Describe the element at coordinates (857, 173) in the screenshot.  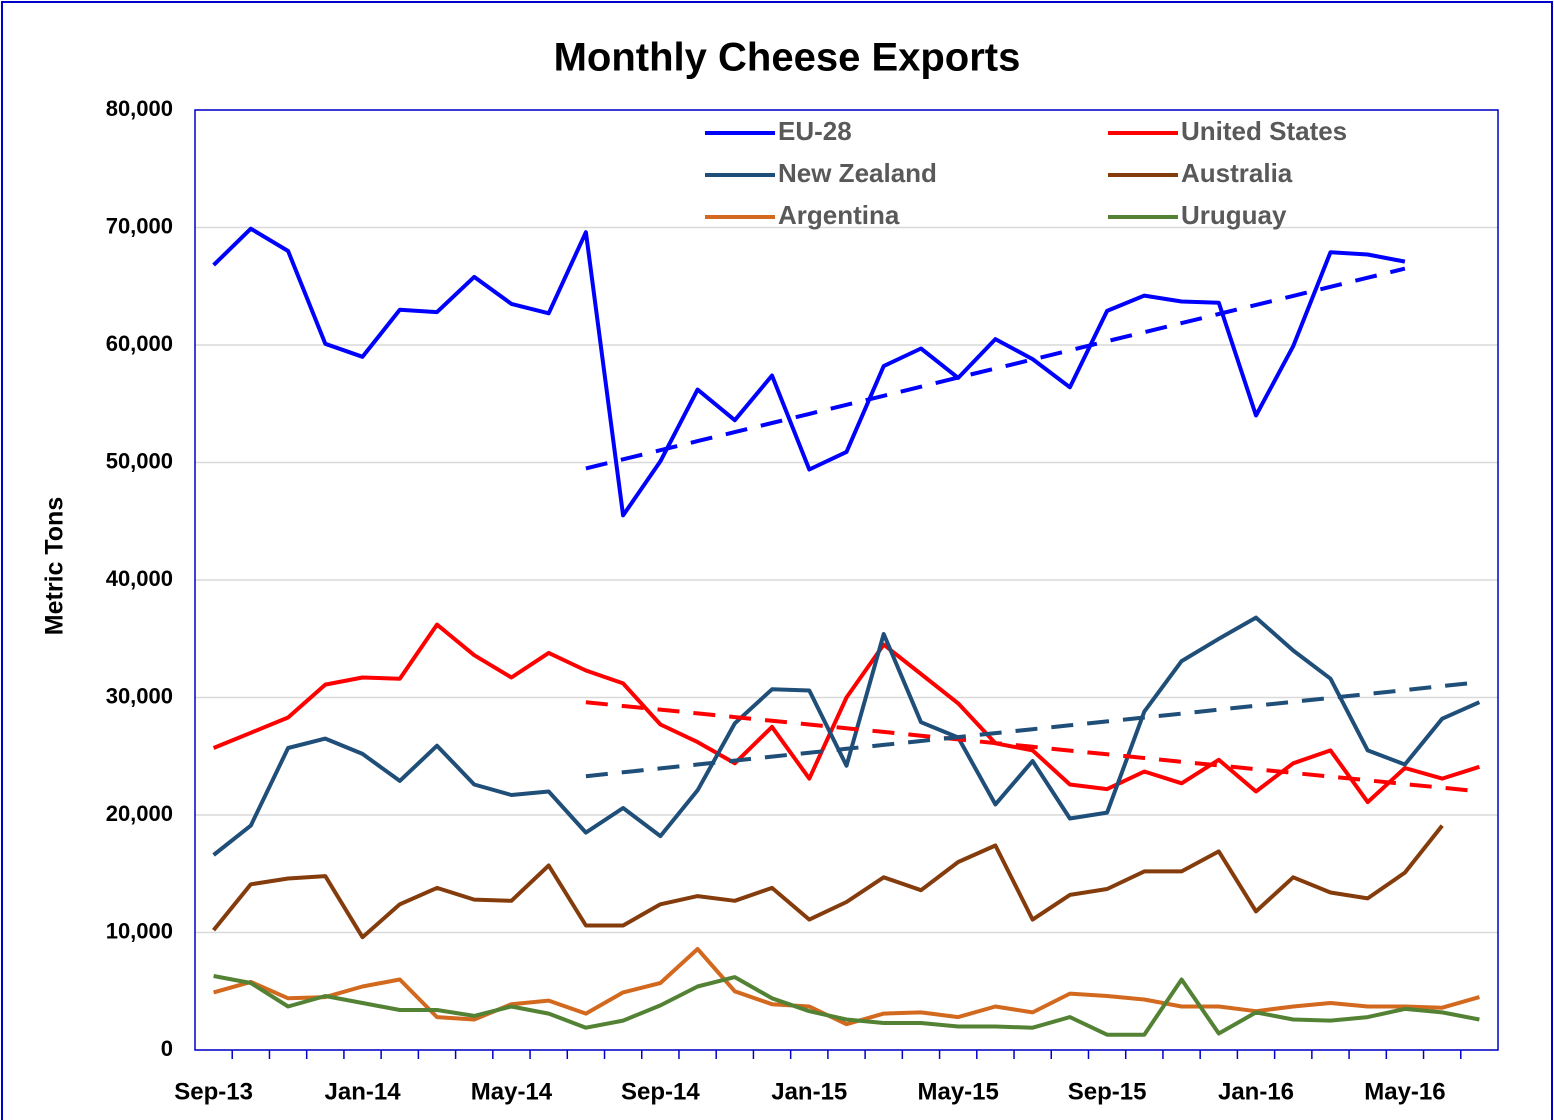
I see `legend-label: New Zealand` at that location.